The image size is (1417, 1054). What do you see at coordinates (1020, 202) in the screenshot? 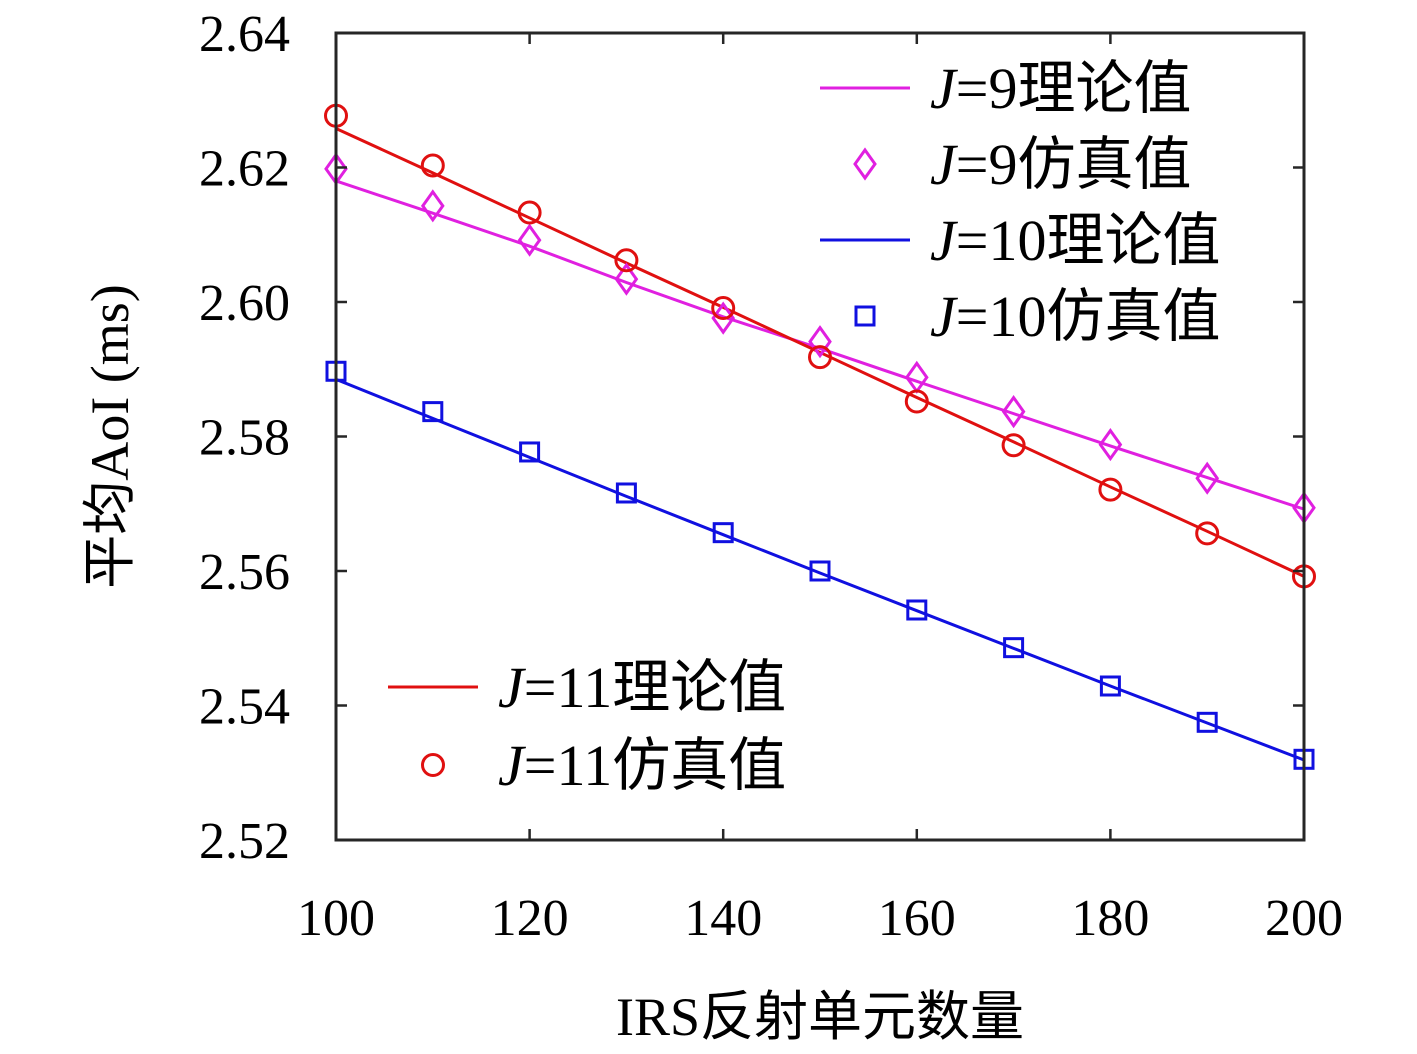
I see `legend-top-right: J=9理论值 J=9仿真值 J=10理论值 J=10仿真值` at bounding box center [1020, 202].